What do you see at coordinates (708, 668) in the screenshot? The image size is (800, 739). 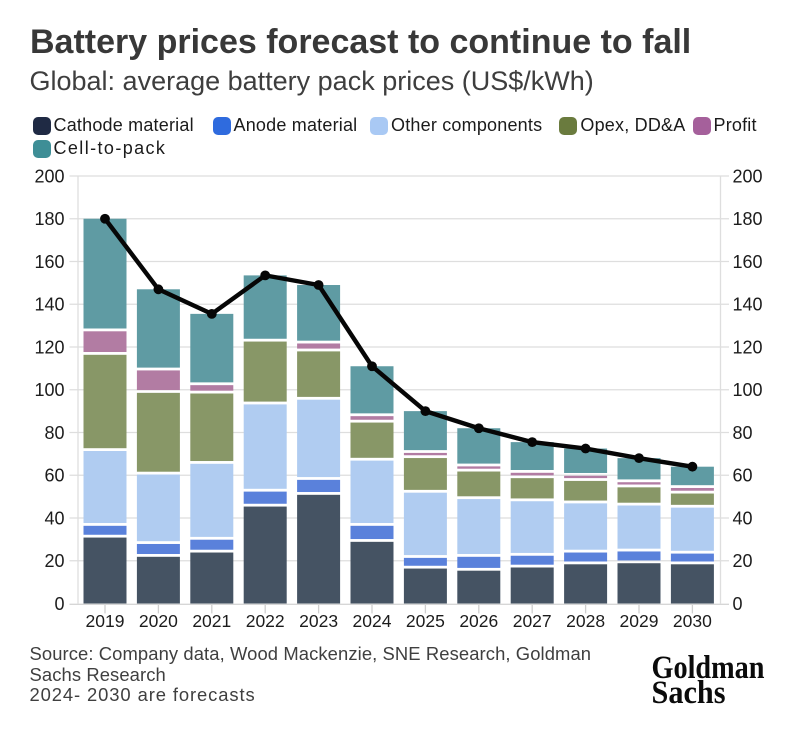 I see `svg-text: Goldman` at bounding box center [708, 668].